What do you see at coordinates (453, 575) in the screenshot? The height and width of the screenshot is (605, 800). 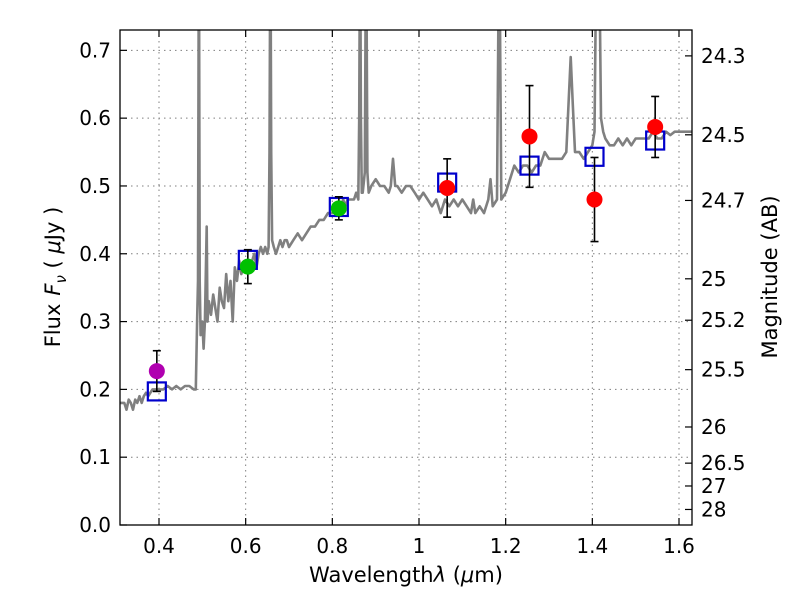 I see `x-axis-label-unit-open: (` at bounding box center [453, 575].